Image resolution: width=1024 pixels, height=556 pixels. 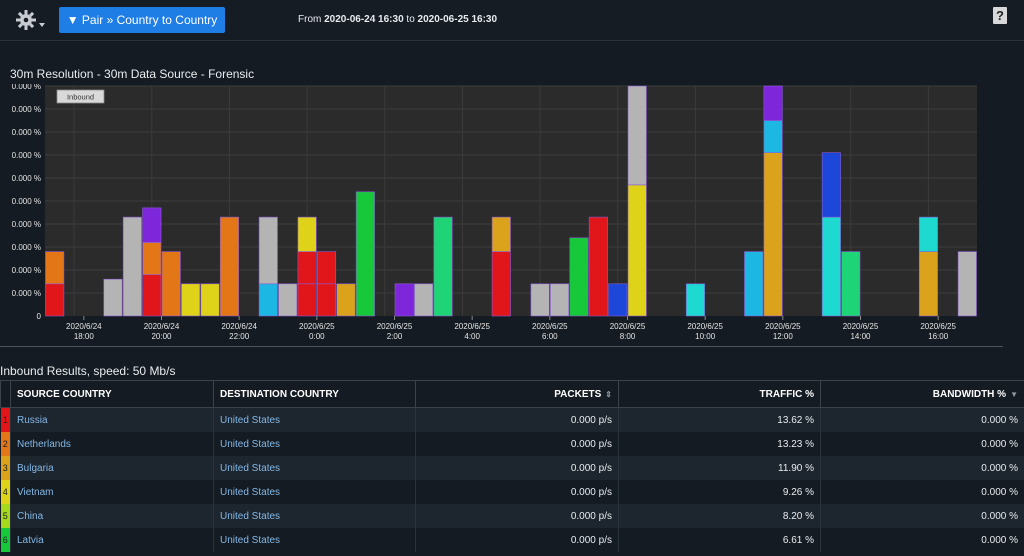 What do you see at coordinates (705, 336) in the screenshot?
I see `x-tick-time: 10:00` at bounding box center [705, 336].